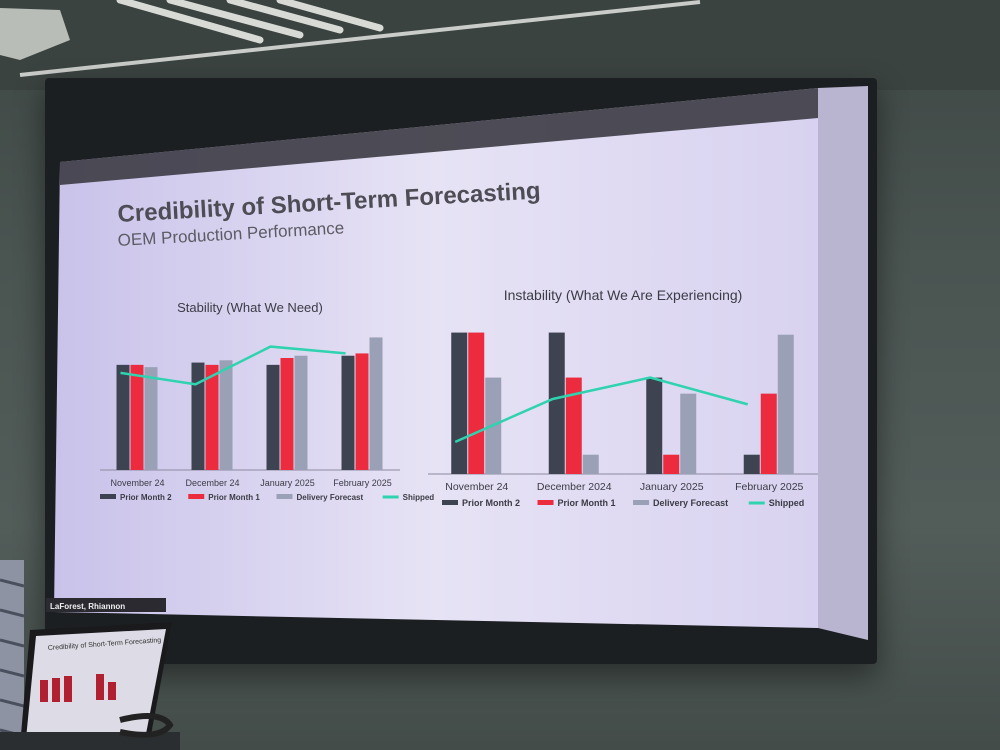  What do you see at coordinates (439, 136) in the screenshot?
I see `slide-header-band` at bounding box center [439, 136].